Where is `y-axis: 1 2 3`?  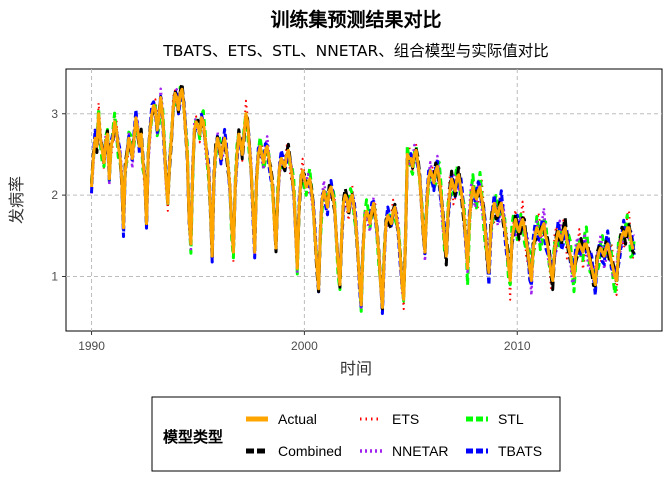 y-axis: 1 2 3 is located at coordinates (58, 195).